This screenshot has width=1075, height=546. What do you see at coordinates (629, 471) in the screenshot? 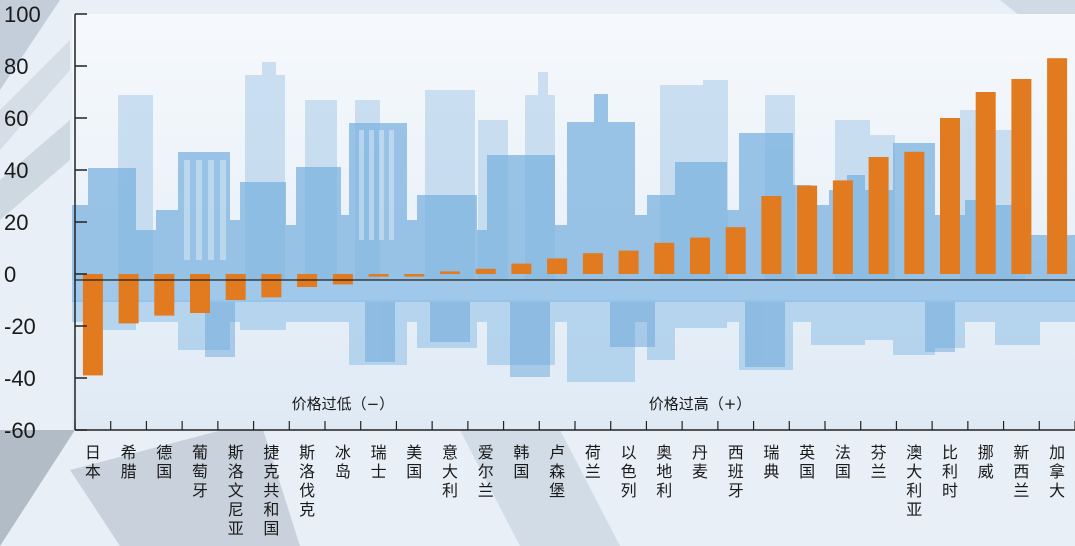
I see `x-tick-label: 以色列` at bounding box center [629, 471].